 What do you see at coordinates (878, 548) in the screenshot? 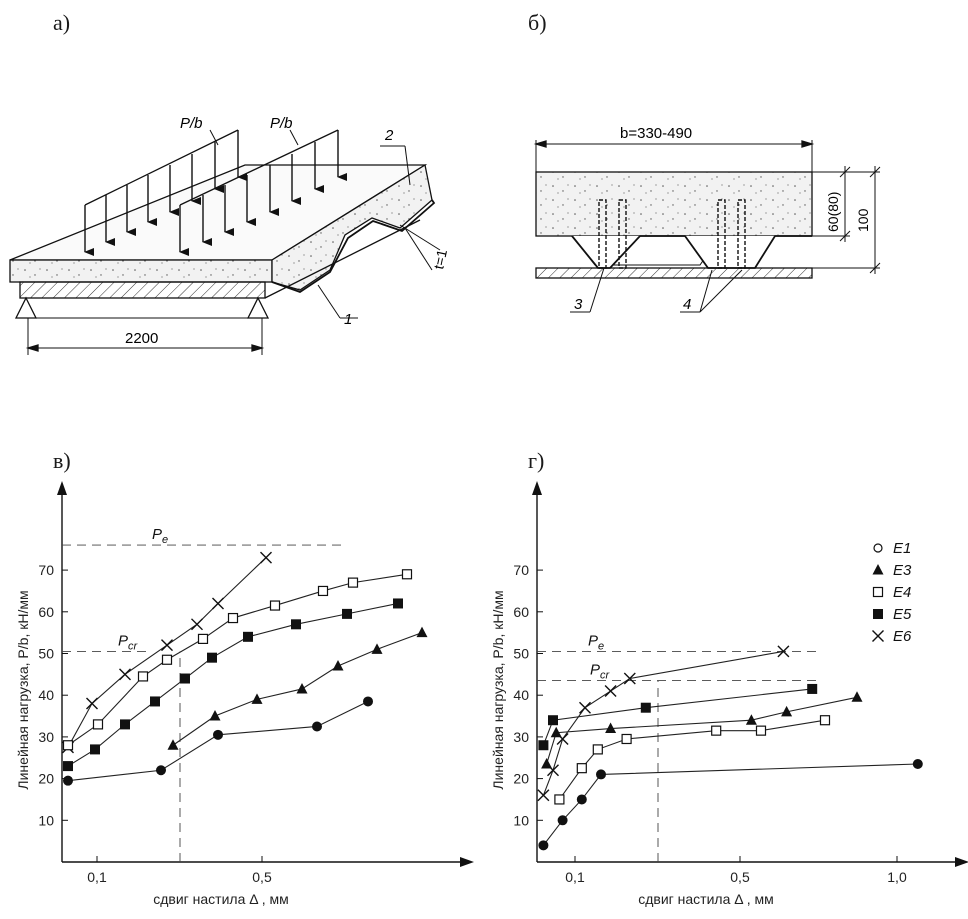
I see `legend-marker-e1` at bounding box center [878, 548].